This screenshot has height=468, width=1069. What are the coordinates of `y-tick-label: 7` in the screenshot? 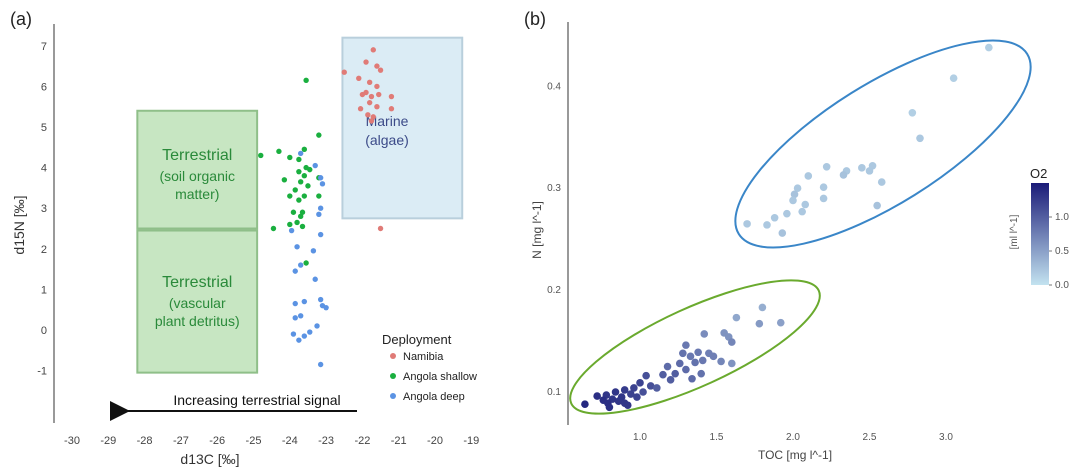 It's located at (44, 47).